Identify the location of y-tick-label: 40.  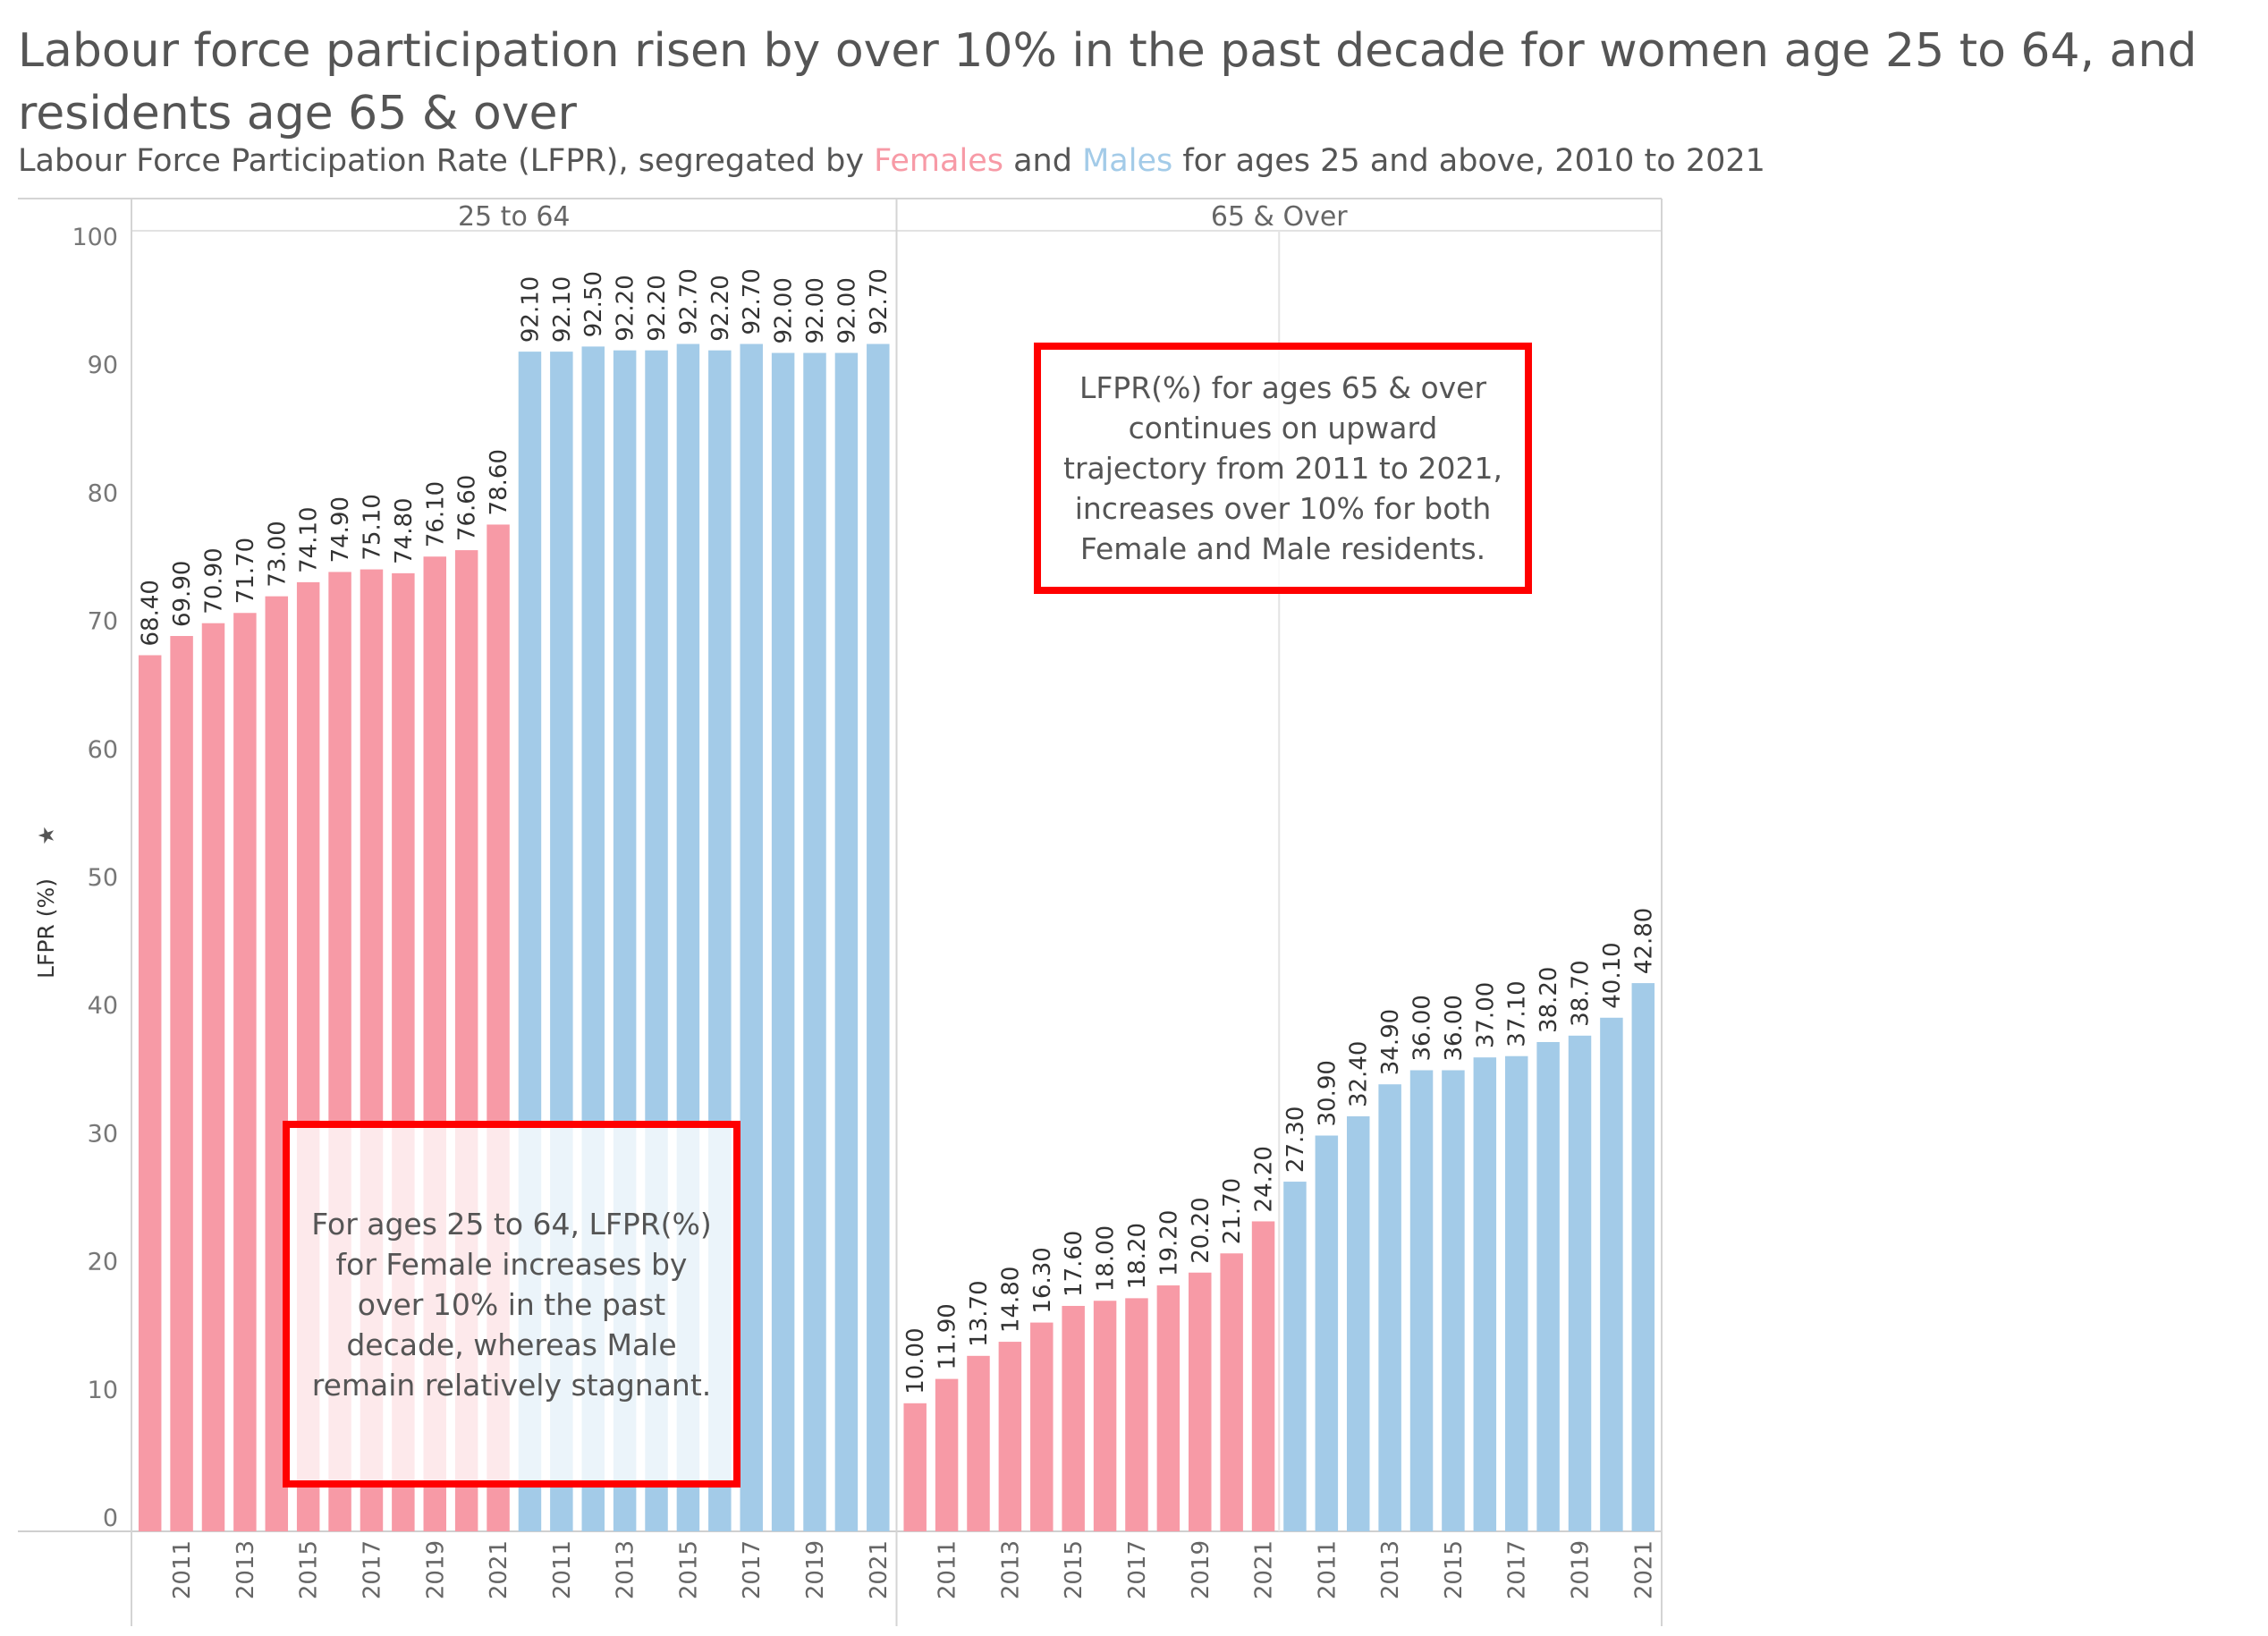
(103, 1006).